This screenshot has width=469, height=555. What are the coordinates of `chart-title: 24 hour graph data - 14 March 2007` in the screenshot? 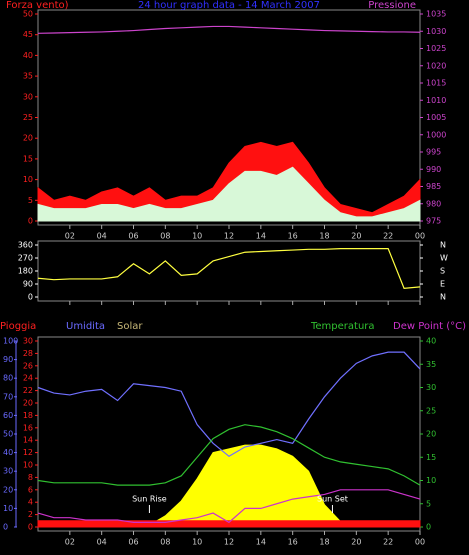 It's located at (229, 5).